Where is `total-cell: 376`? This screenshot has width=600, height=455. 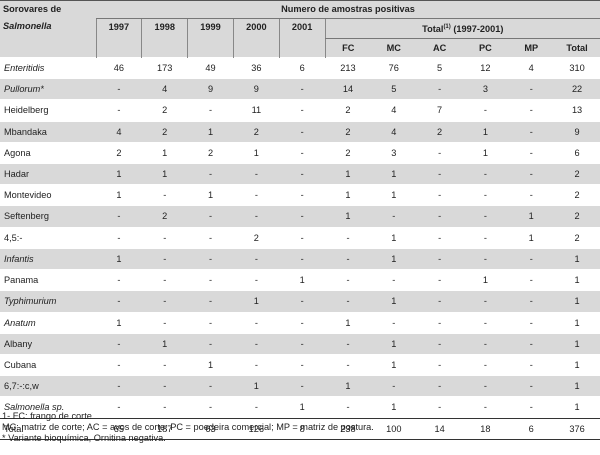 total-cell: 376 is located at coordinates (577, 428).